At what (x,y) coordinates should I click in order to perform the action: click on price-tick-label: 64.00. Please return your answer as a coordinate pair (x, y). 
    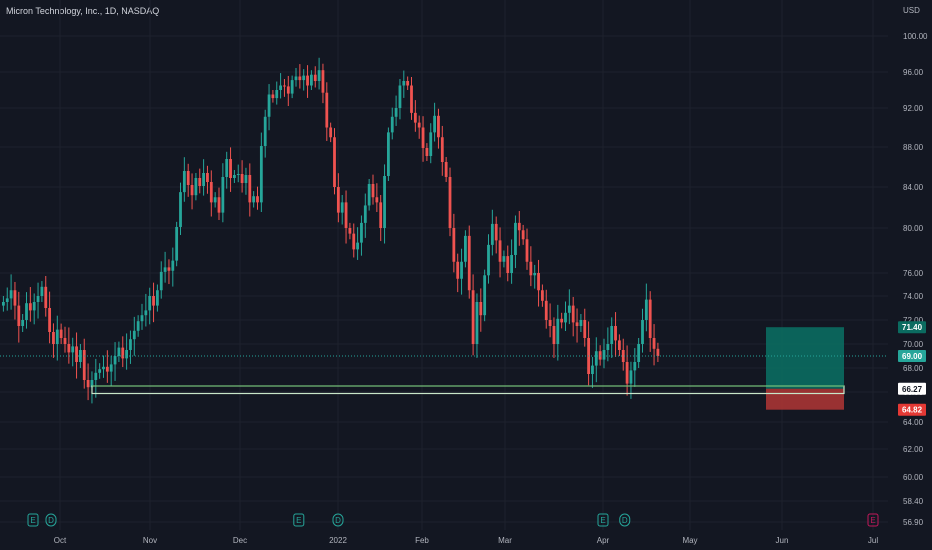
    Looking at the image, I should click on (913, 422).